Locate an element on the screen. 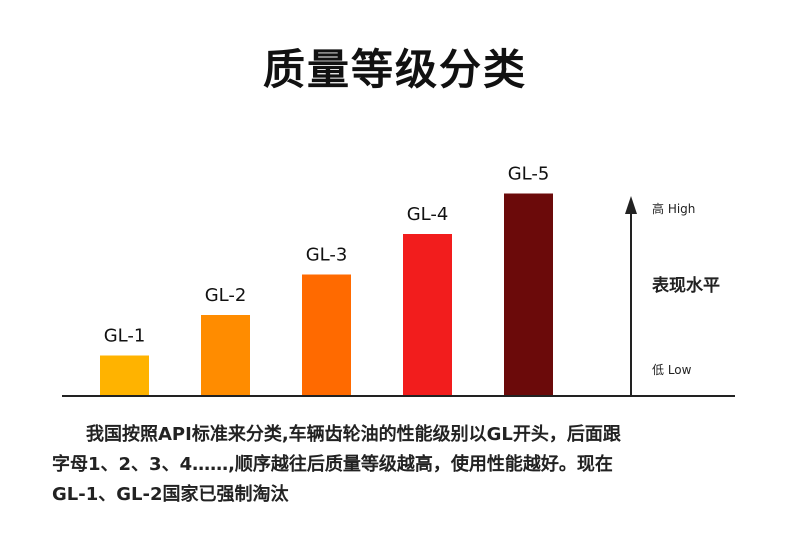 Image resolution: width=790 pixels, height=557 pixels. axis-low-label: 低 Low is located at coordinates (672, 370).